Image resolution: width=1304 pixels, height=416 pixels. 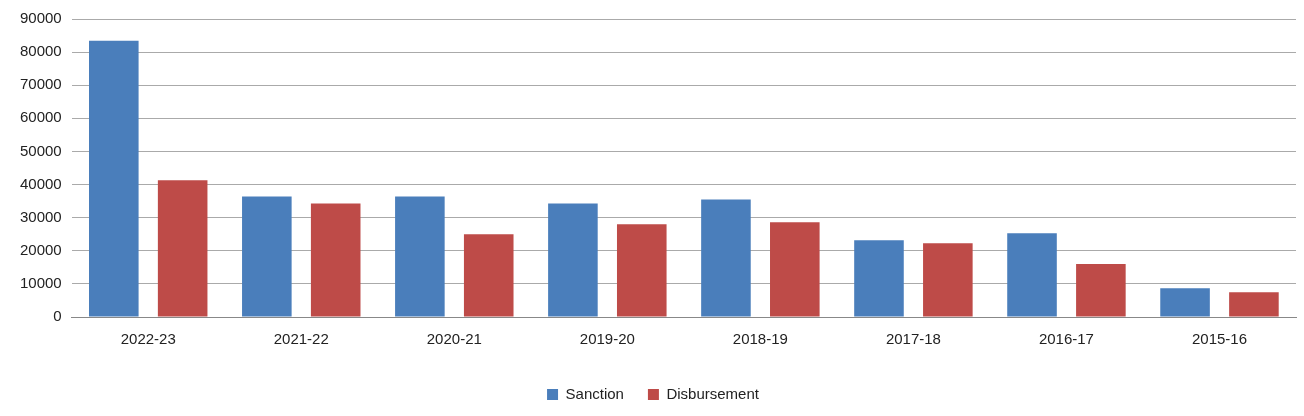 I want to click on y-tick-label: 80000, so click(x=40, y=51).